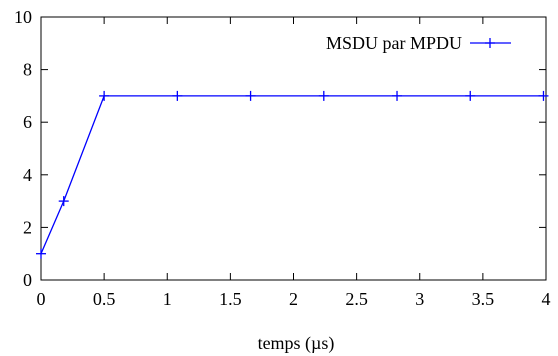 The image size is (558, 356). What do you see at coordinates (394, 43) in the screenshot?
I see `legend-label: MSDU par MPDU` at bounding box center [394, 43].